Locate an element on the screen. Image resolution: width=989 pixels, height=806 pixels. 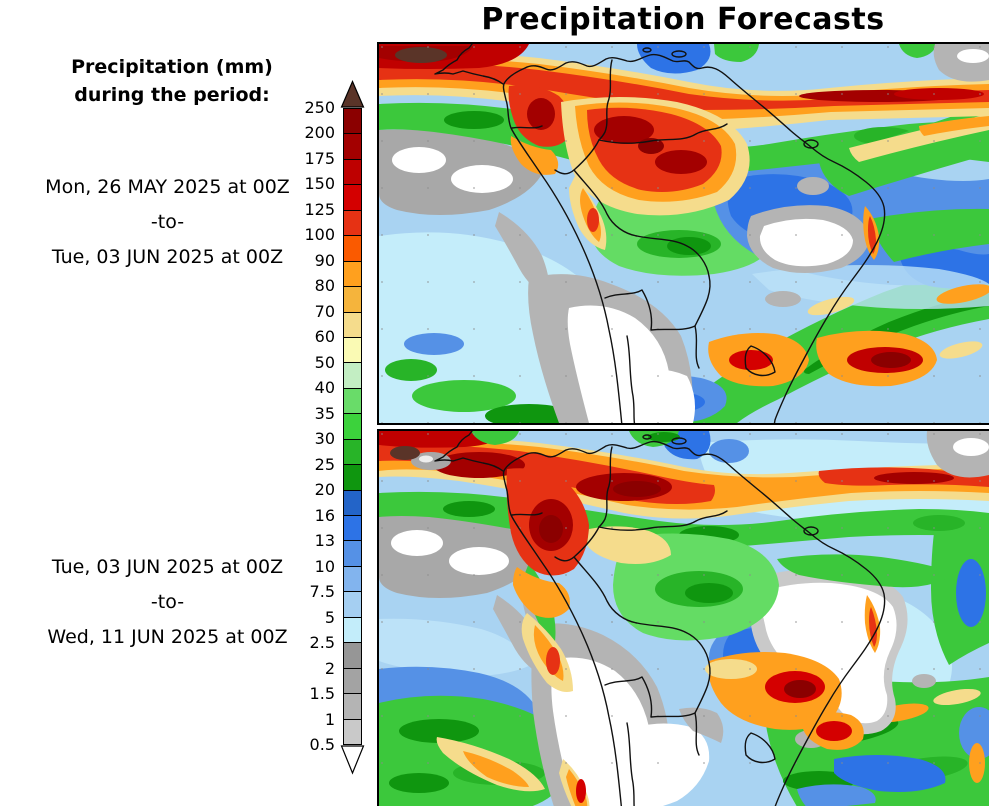
under-arrow-icon is located at coordinates (352, 760).